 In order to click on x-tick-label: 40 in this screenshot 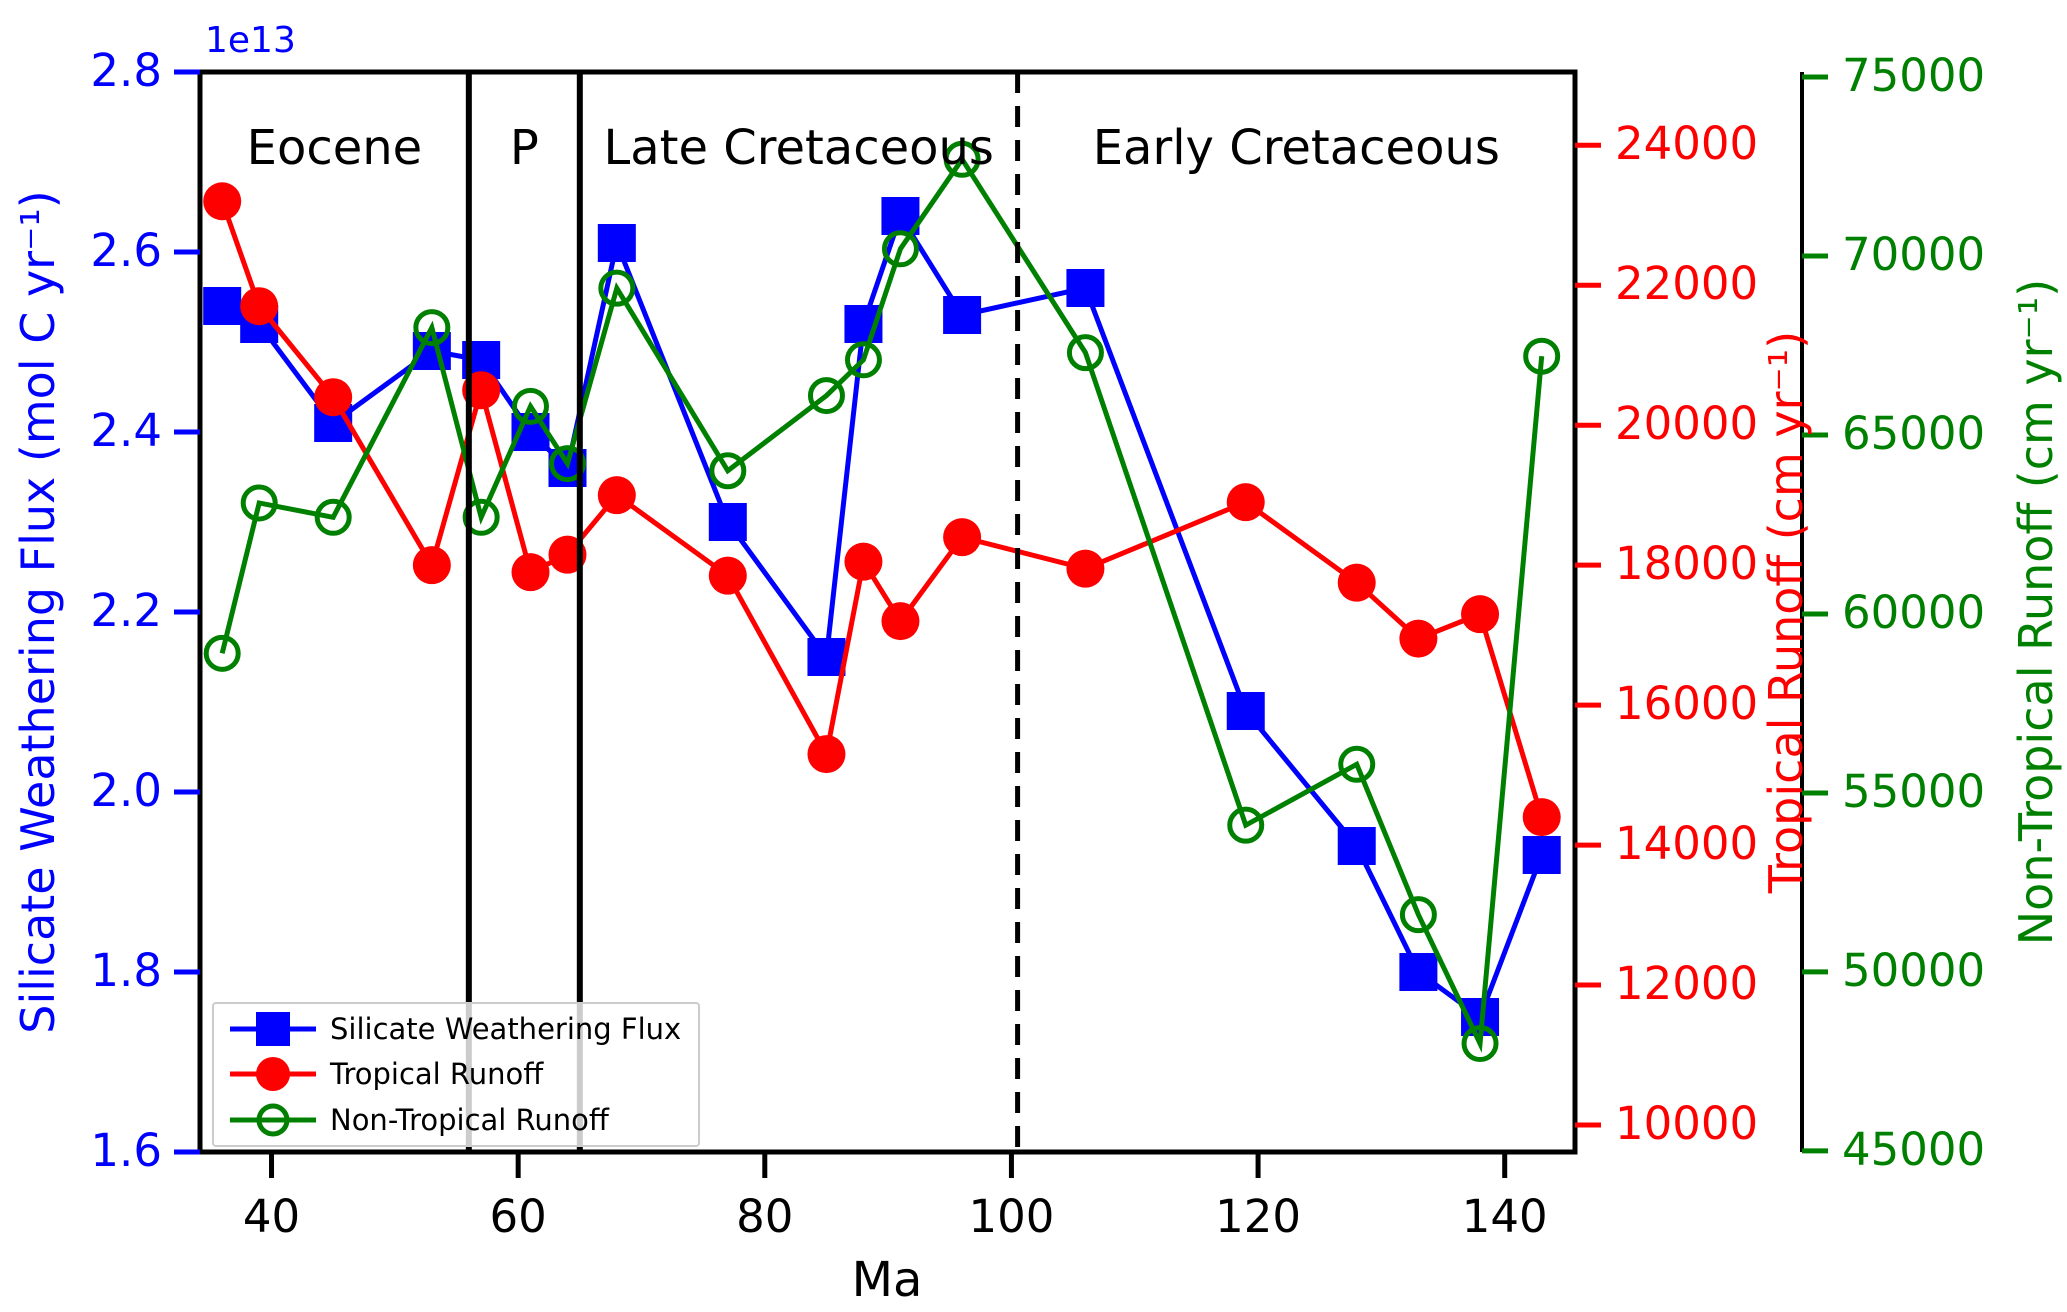, I will do `click(271, 1216)`.